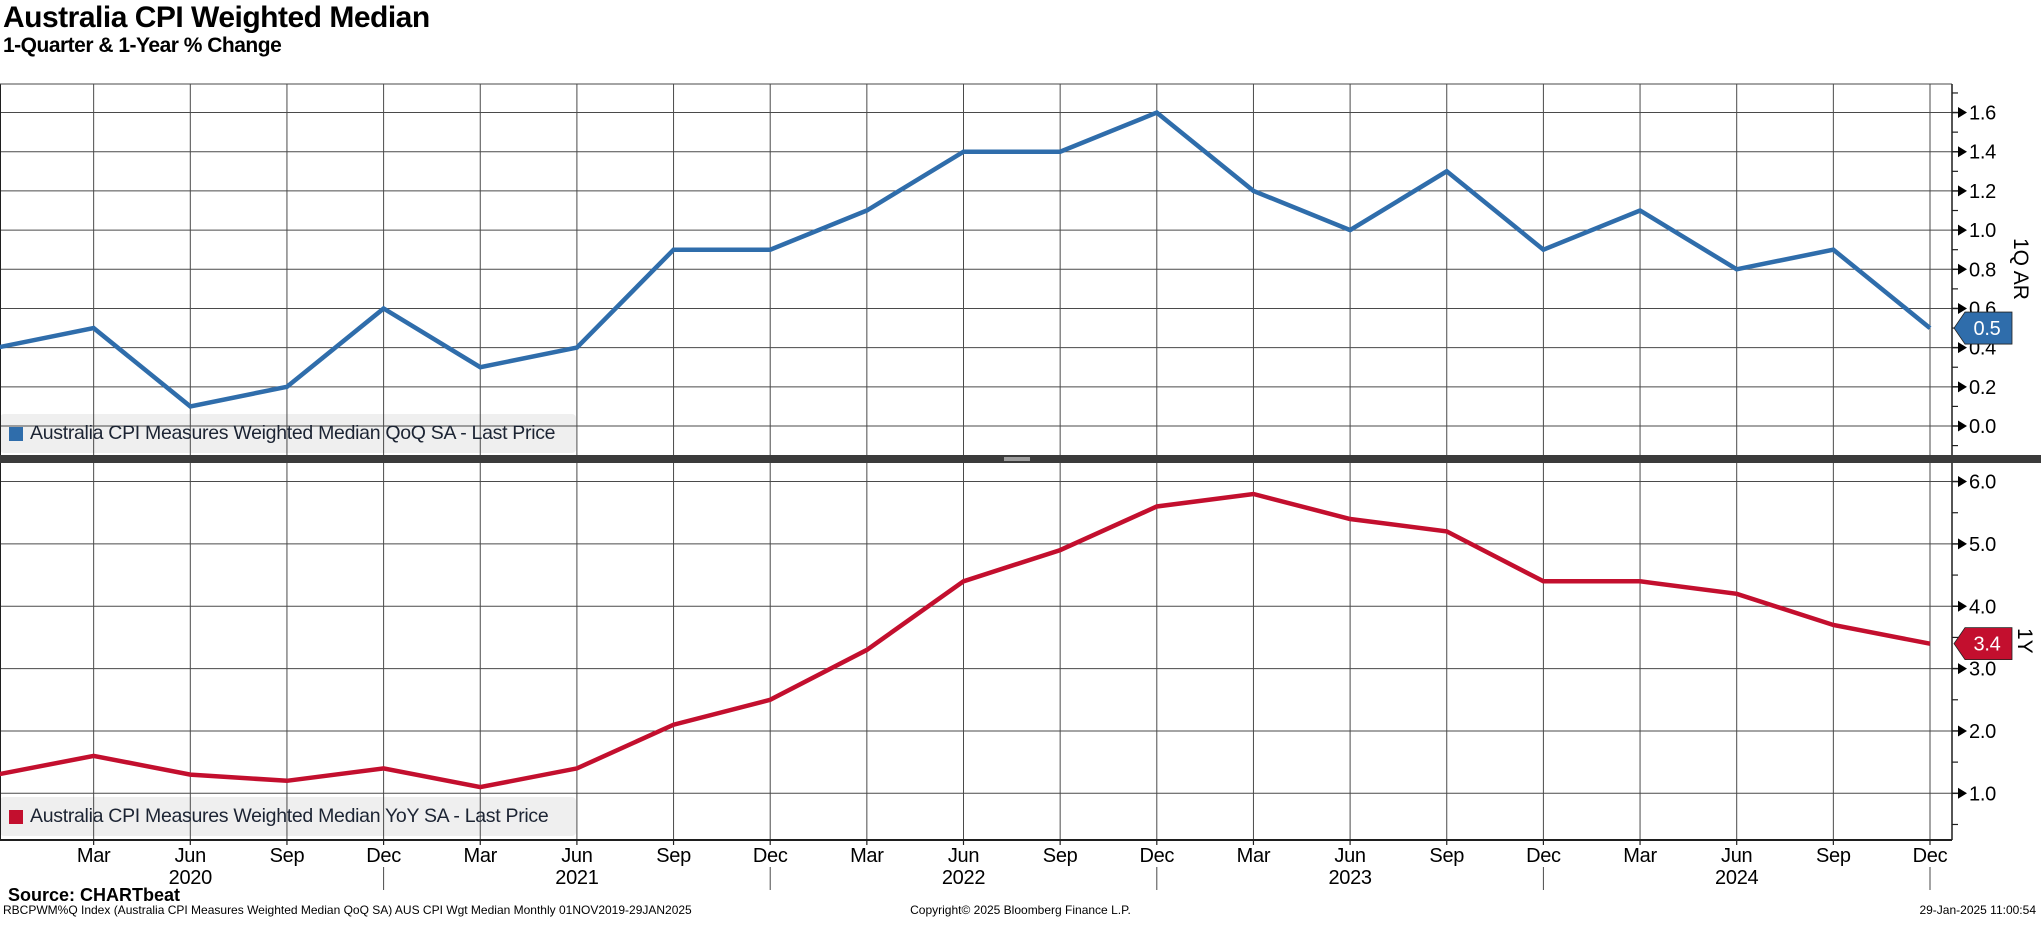 The width and height of the screenshot is (2041, 932). What do you see at coordinates (1020, 910) in the screenshot?
I see `copyright-notice: Copyright© 2025 Bloomberg Finance L.P.` at bounding box center [1020, 910].